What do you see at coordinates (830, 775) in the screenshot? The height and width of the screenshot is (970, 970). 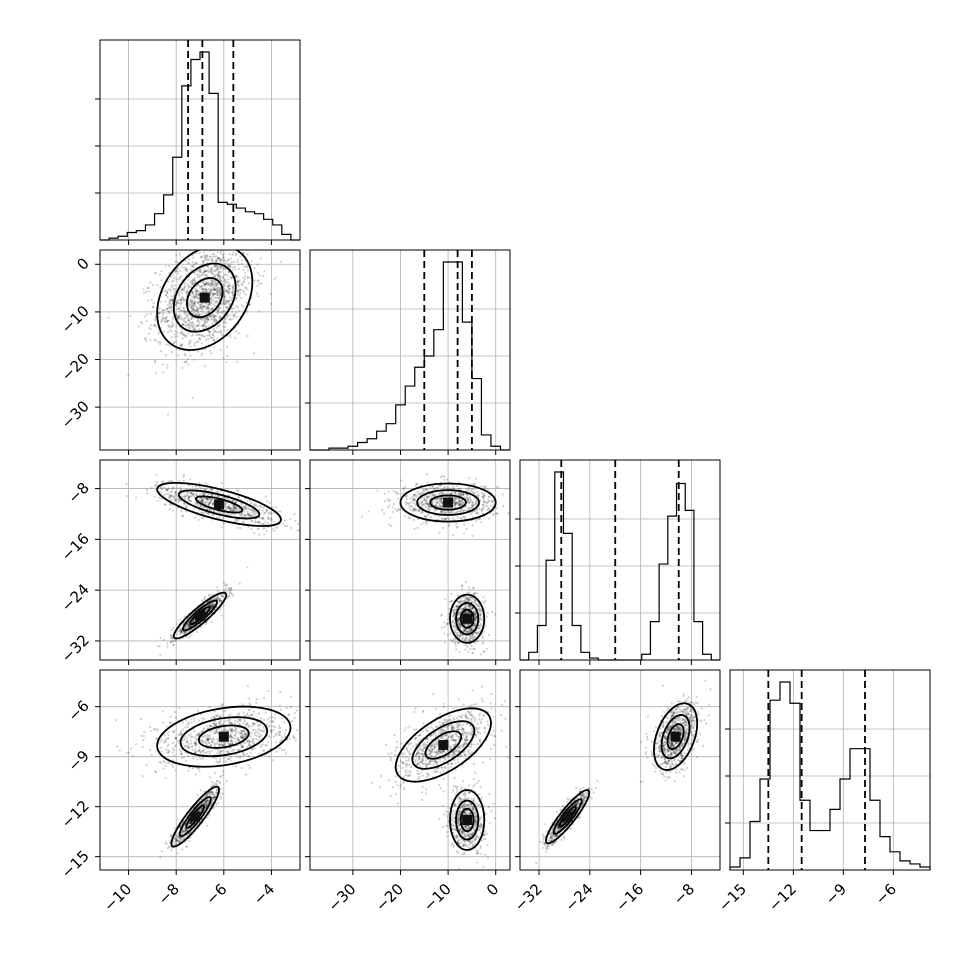 I see `histogram-step` at bounding box center [830, 775].